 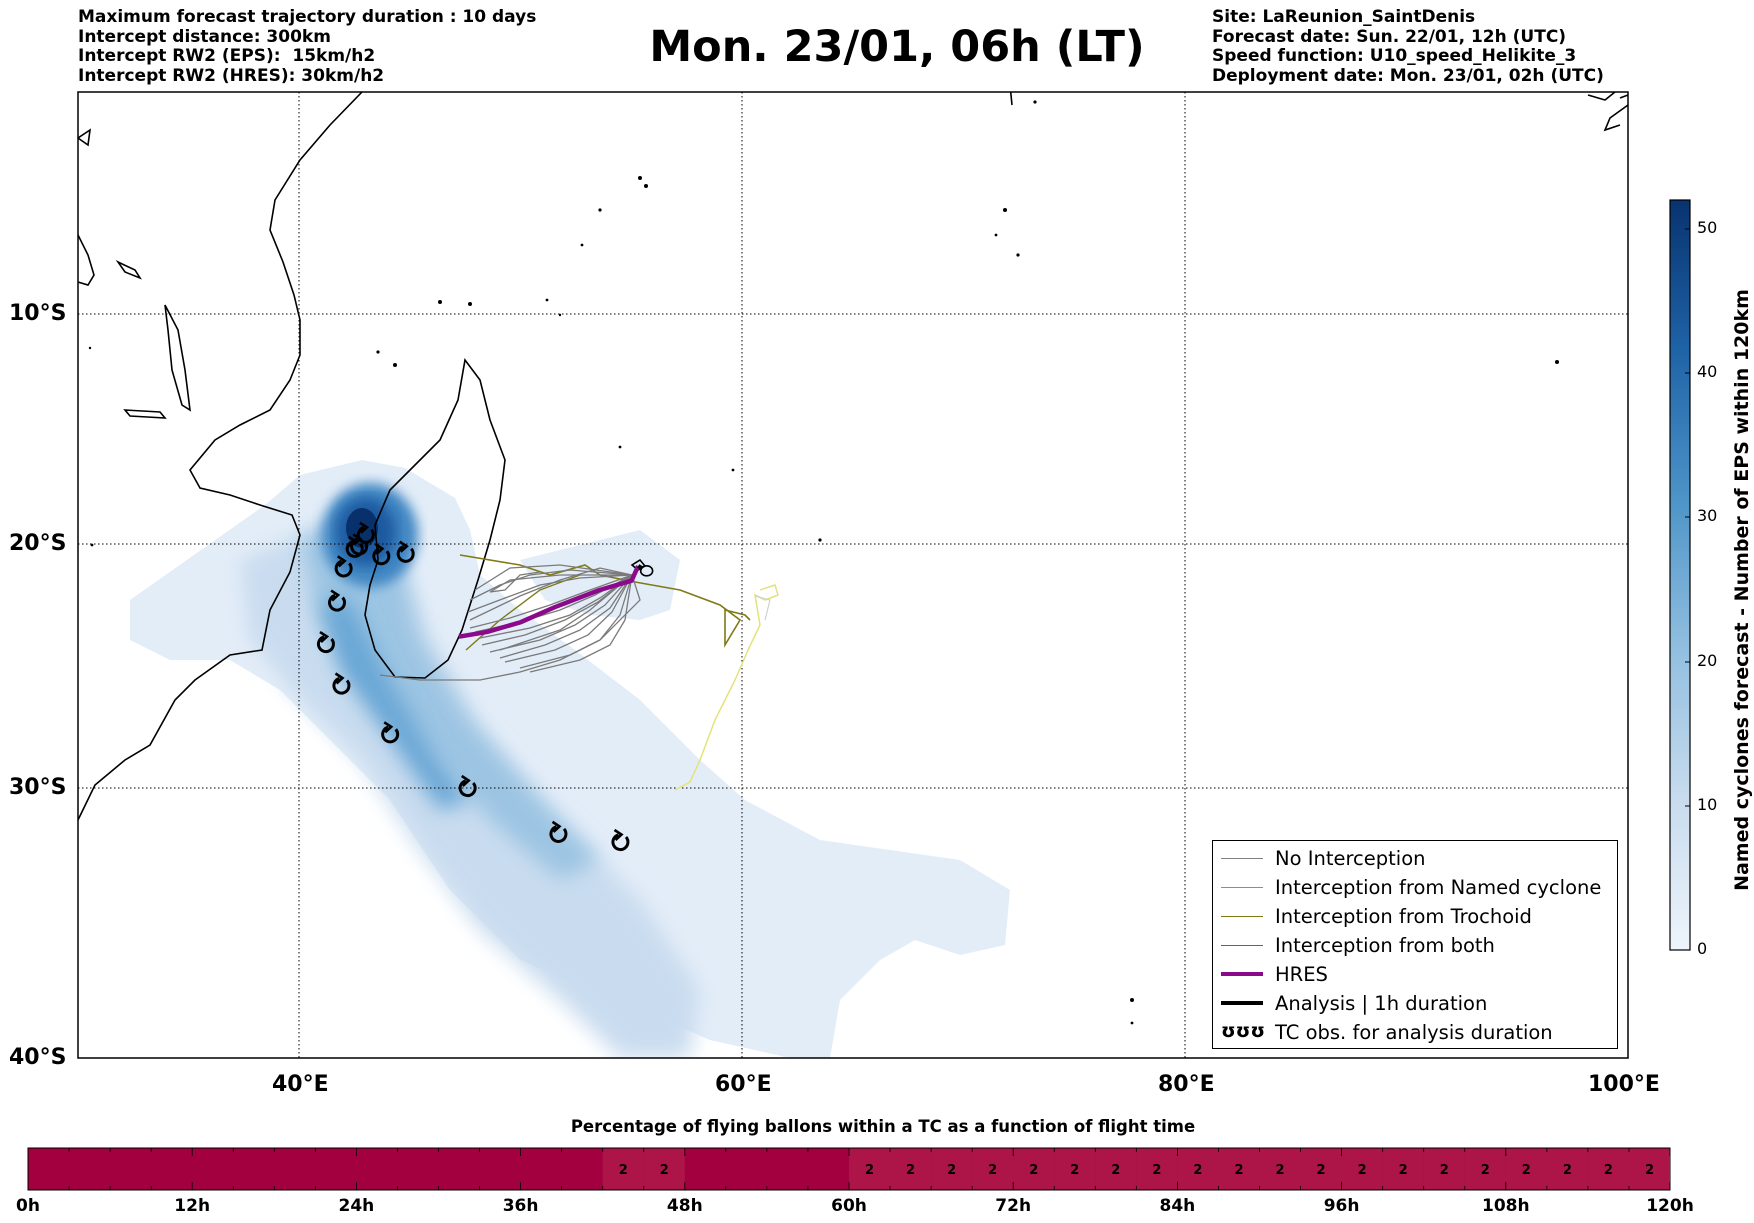 I want to click on colorbar-ticks, so click(x=1687, y=589).